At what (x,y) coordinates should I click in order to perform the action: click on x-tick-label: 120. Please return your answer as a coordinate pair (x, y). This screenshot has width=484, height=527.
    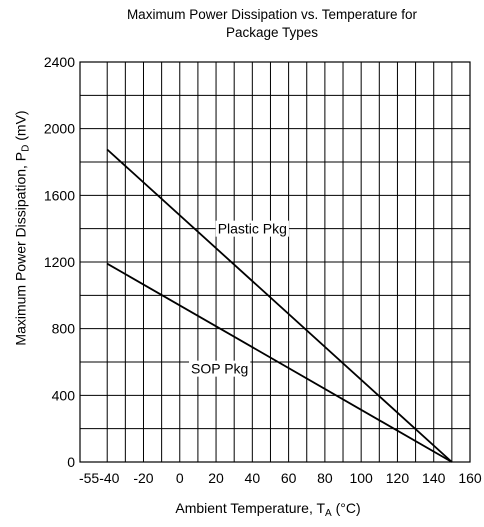
    Looking at the image, I should click on (398, 478).